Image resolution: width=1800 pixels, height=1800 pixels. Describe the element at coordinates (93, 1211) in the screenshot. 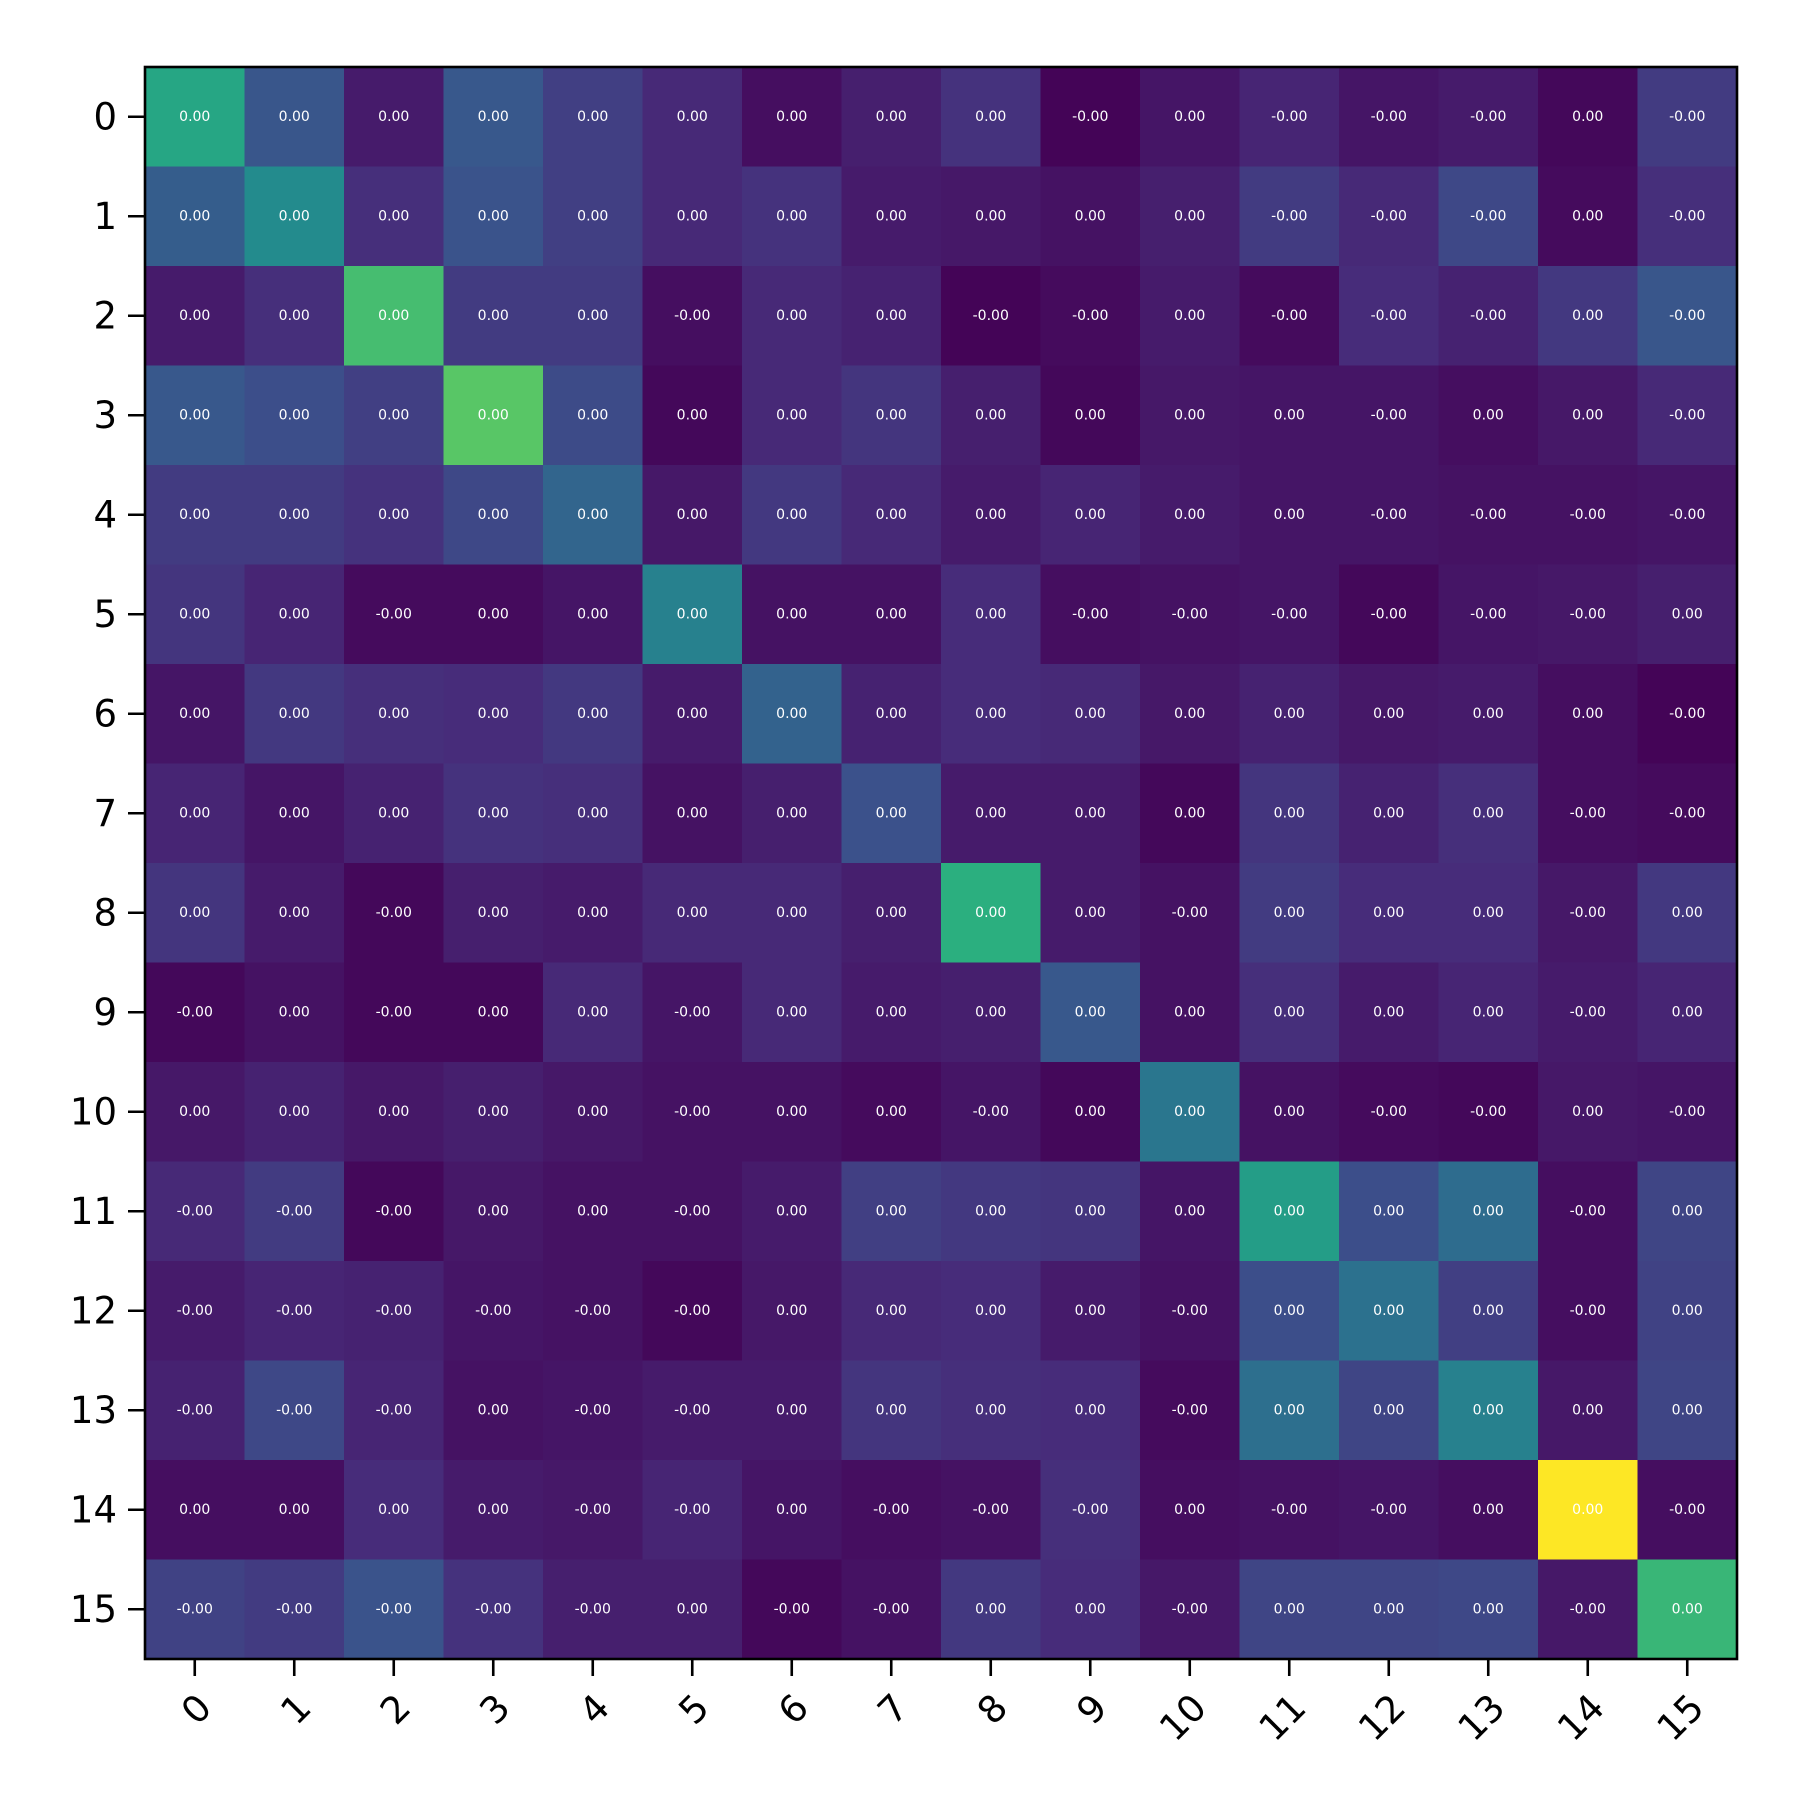

I see `y-tick-label: 11` at that location.